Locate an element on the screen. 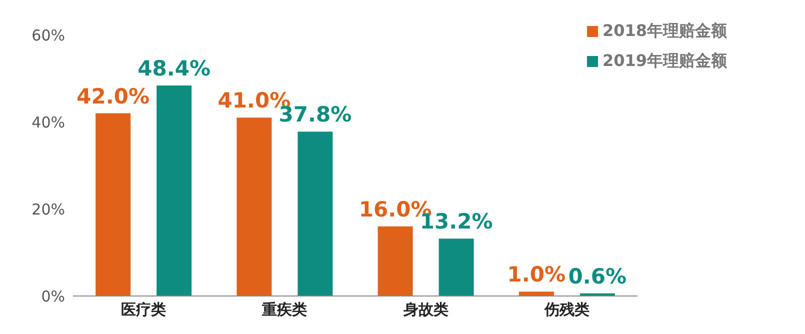 The height and width of the screenshot is (334, 805). x-tick-label: 医疗类 is located at coordinates (143, 309).